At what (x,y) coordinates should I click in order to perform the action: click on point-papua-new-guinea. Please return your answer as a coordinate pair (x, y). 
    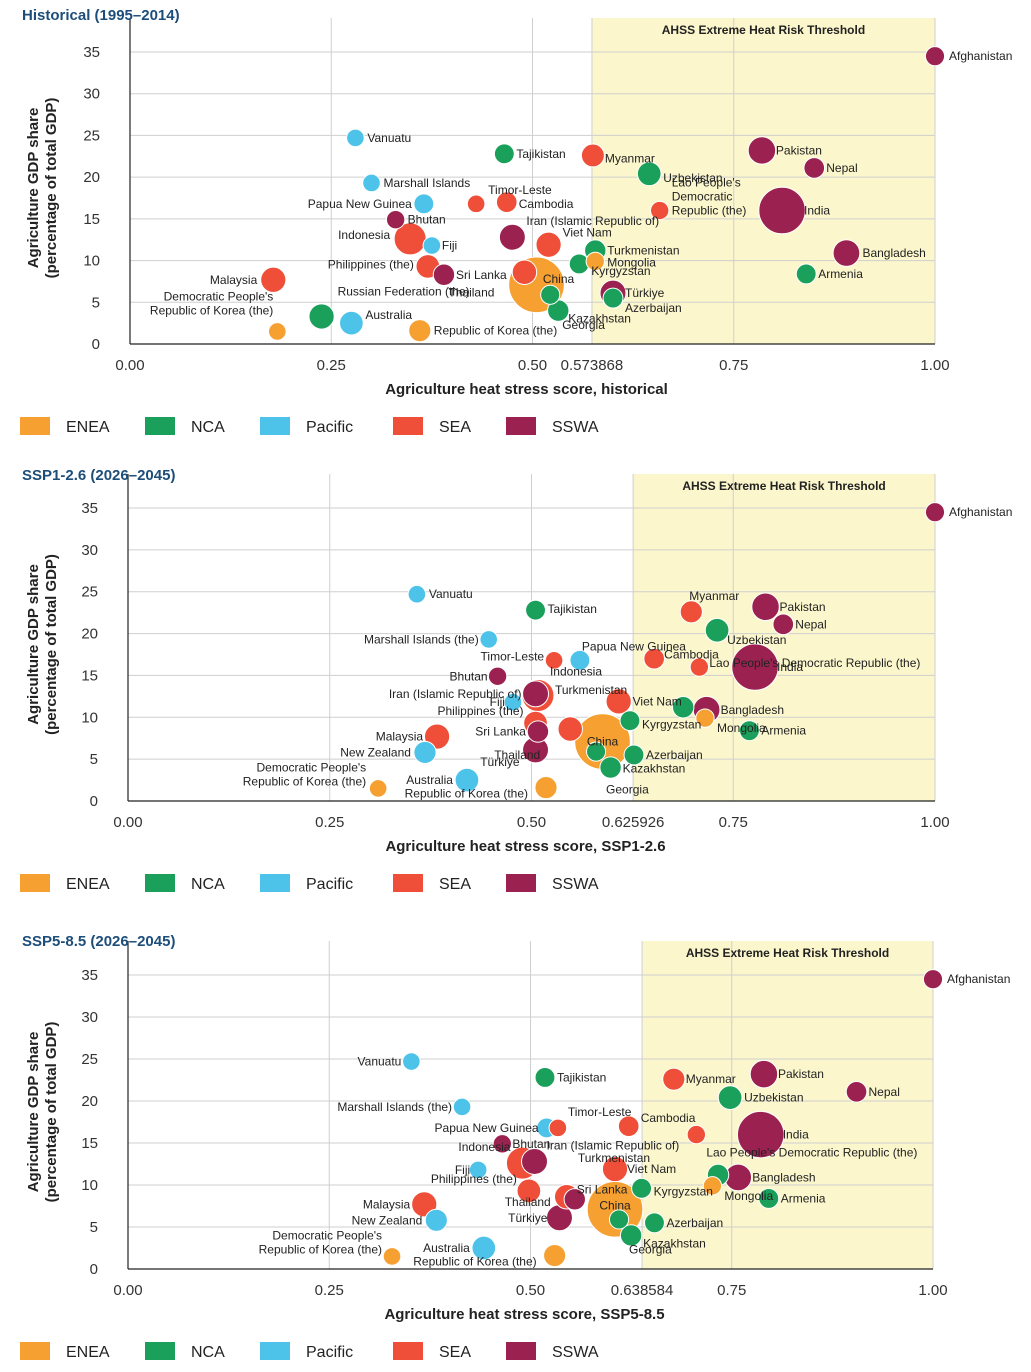
    Looking at the image, I should click on (580, 660).